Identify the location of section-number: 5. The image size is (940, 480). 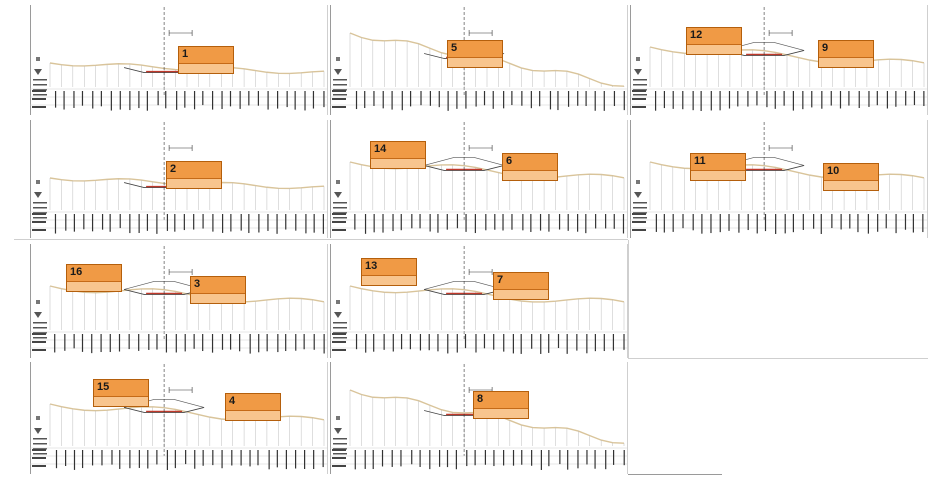
(454, 48).